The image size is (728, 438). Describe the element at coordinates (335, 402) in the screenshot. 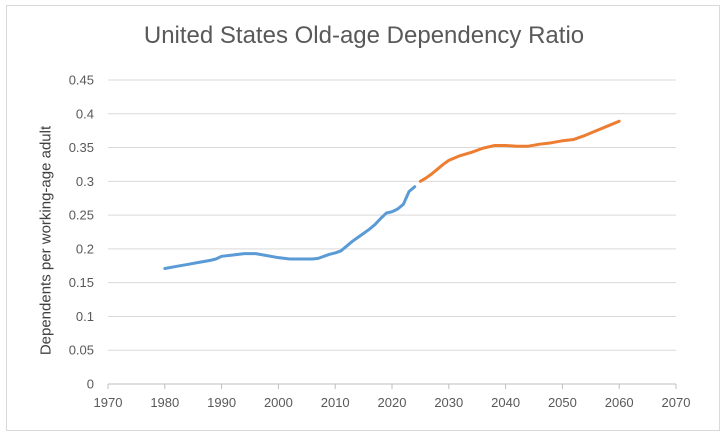

I see `x-tick-label: 2010` at that location.